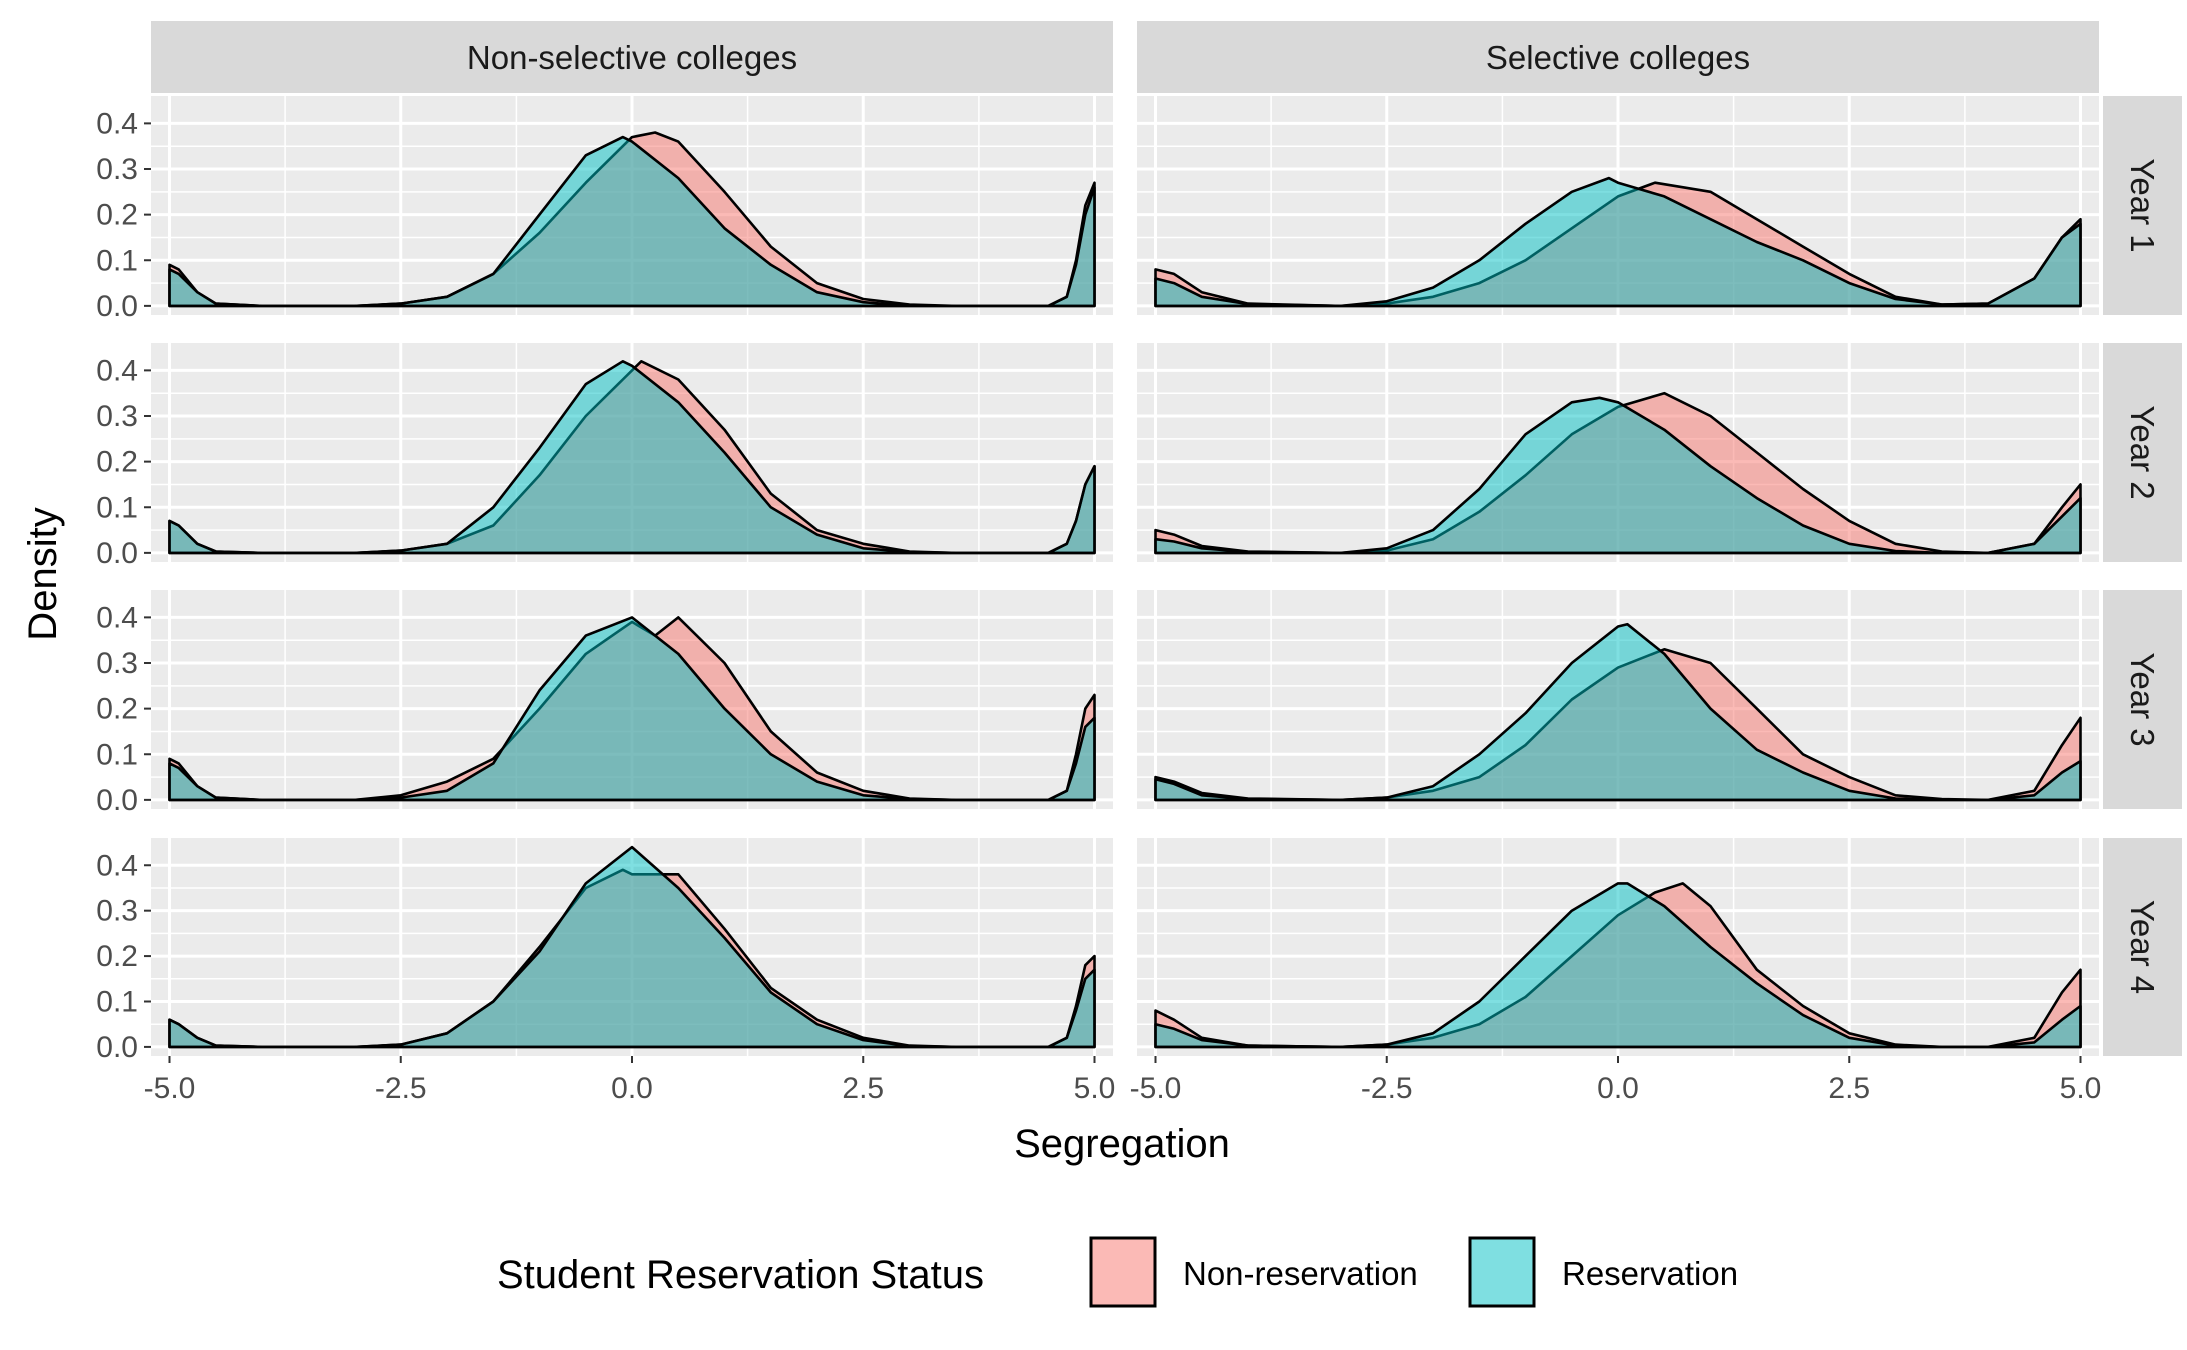 The height and width of the screenshot is (1350, 2187). I want to click on legend-label-reservation: Reservation, so click(1650, 1273).